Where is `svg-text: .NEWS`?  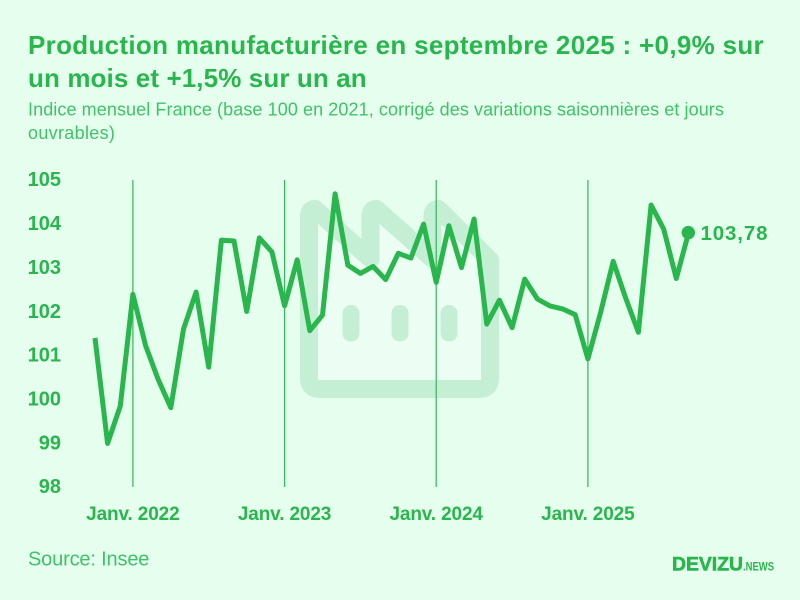 svg-text: .NEWS is located at coordinates (758, 567).